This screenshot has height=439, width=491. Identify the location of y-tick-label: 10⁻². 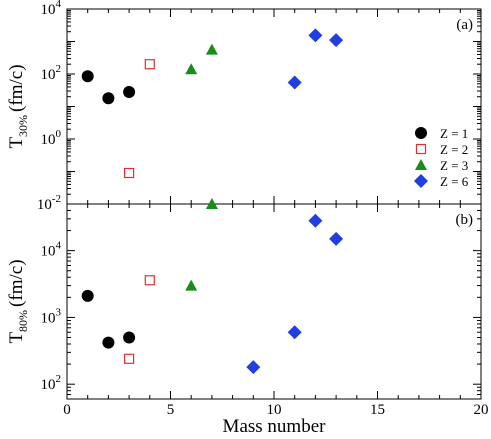
(49, 203).